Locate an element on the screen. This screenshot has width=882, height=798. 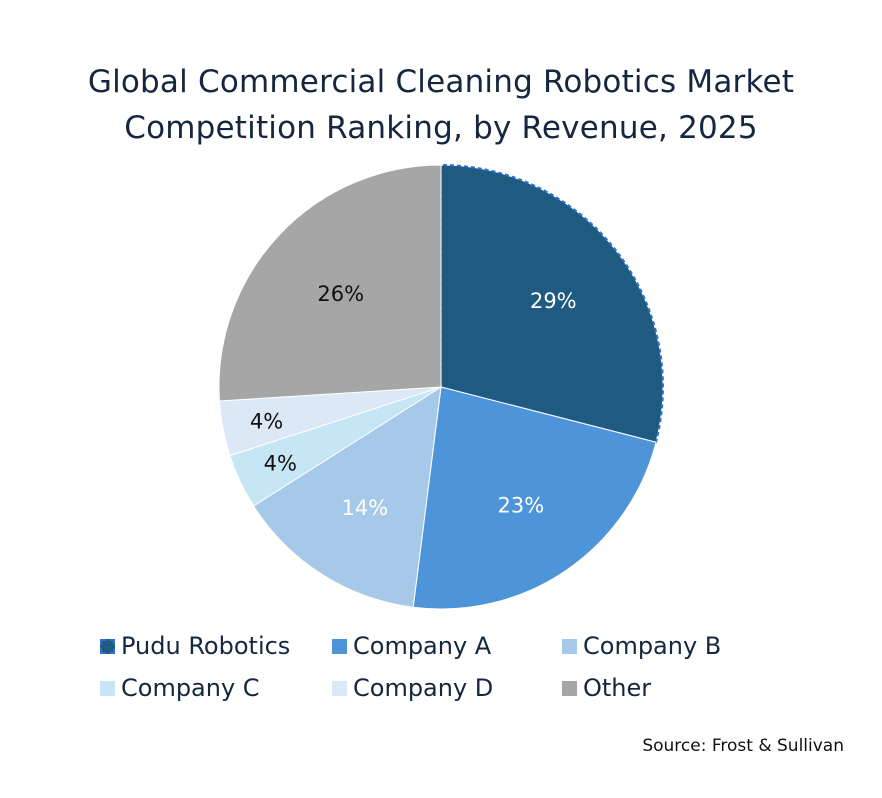
legend-item-company-a: Company A is located at coordinates (411, 646).